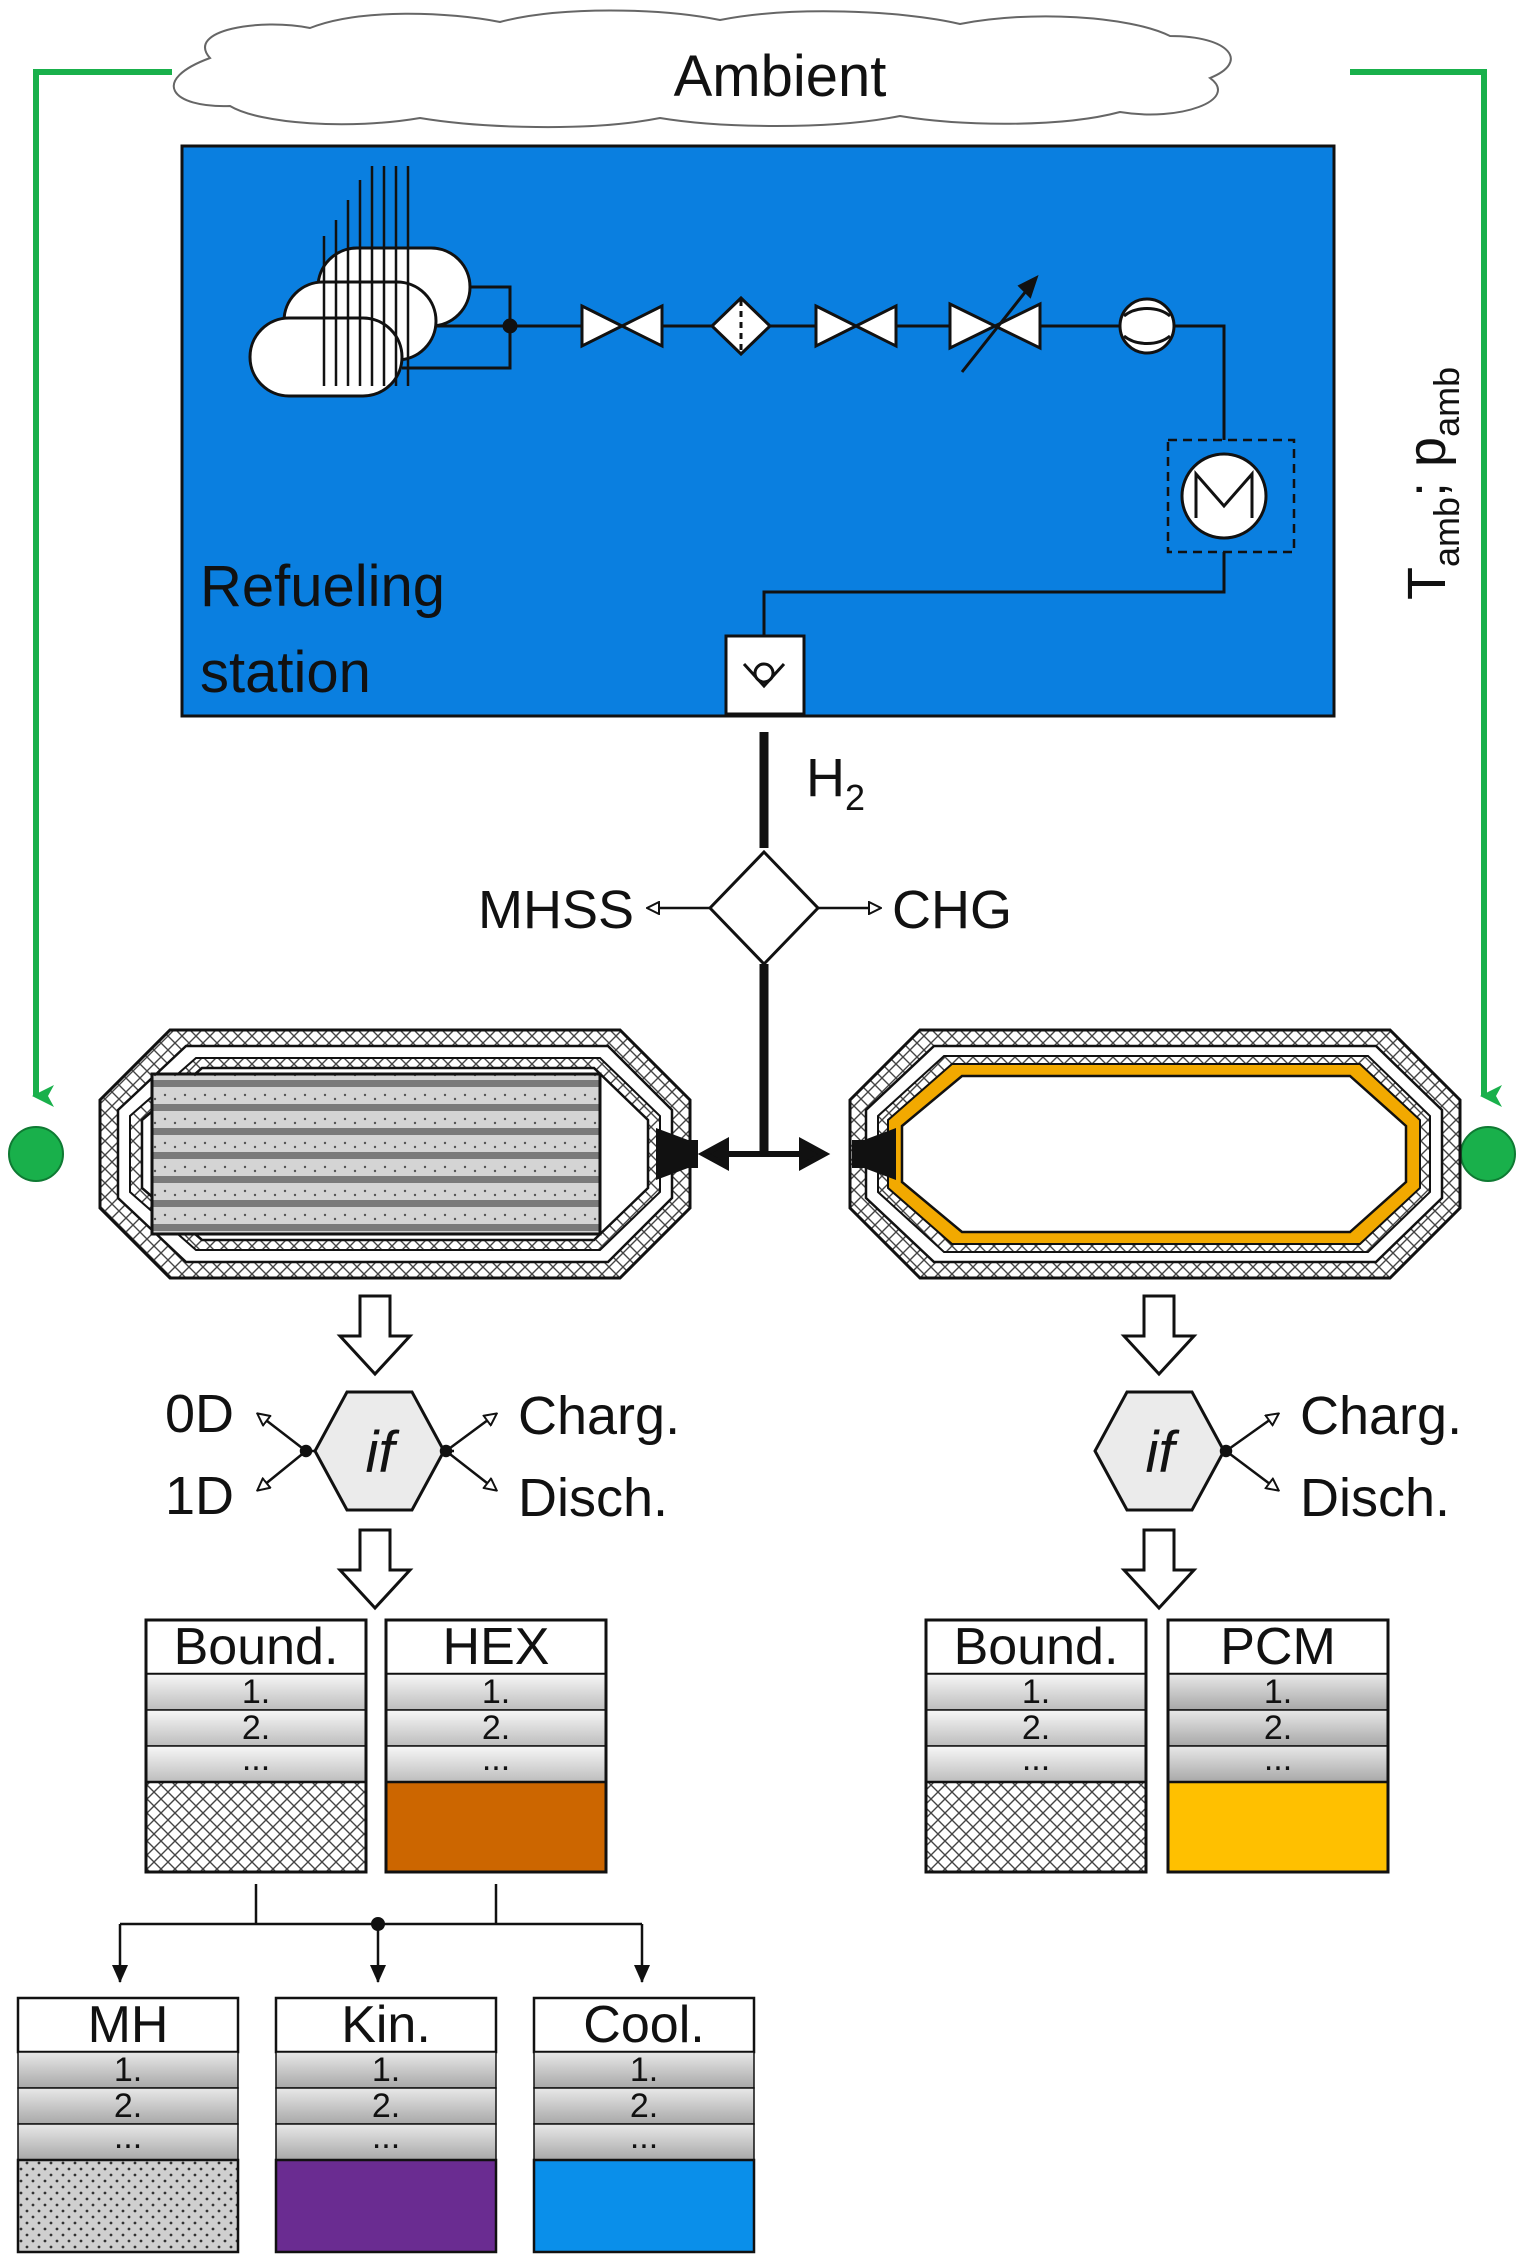  What do you see at coordinates (1278, 1647) in the screenshot?
I see `card-title: PCM` at bounding box center [1278, 1647].